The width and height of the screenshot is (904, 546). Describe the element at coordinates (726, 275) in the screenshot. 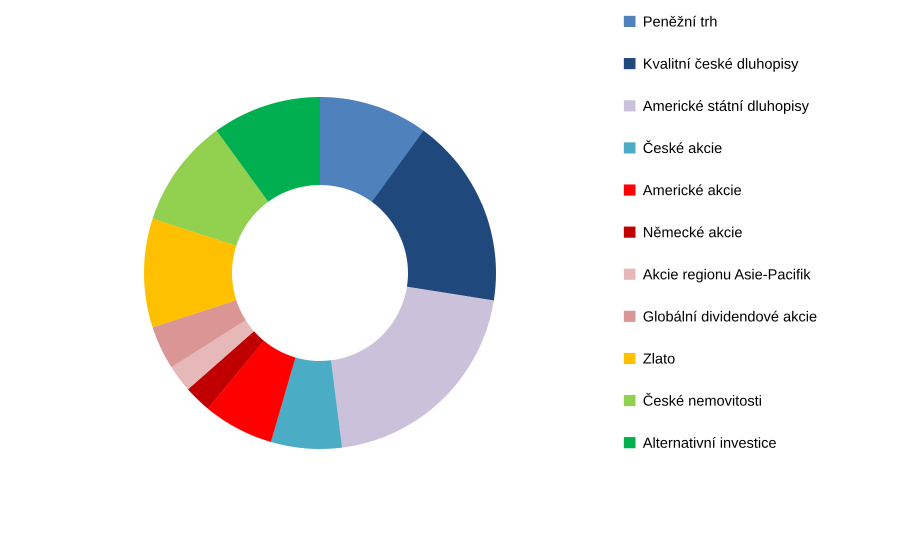

I see `legend-label: Akcie regionu Asie-Pacifik` at that location.